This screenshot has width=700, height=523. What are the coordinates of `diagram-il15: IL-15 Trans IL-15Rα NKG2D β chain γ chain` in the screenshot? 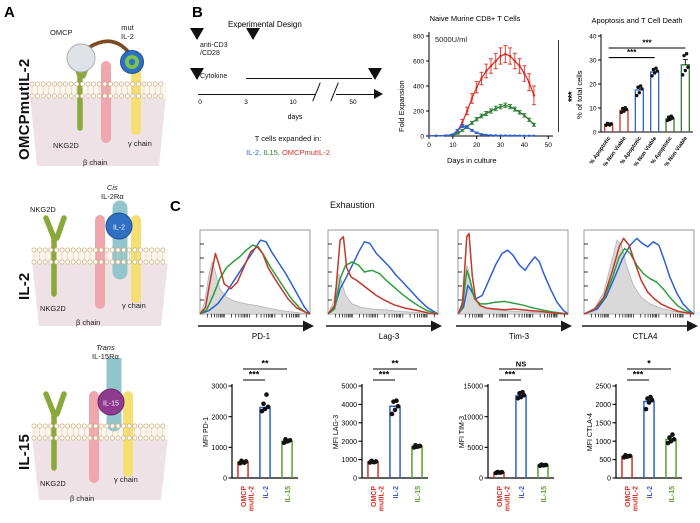 It's located at (98, 425).